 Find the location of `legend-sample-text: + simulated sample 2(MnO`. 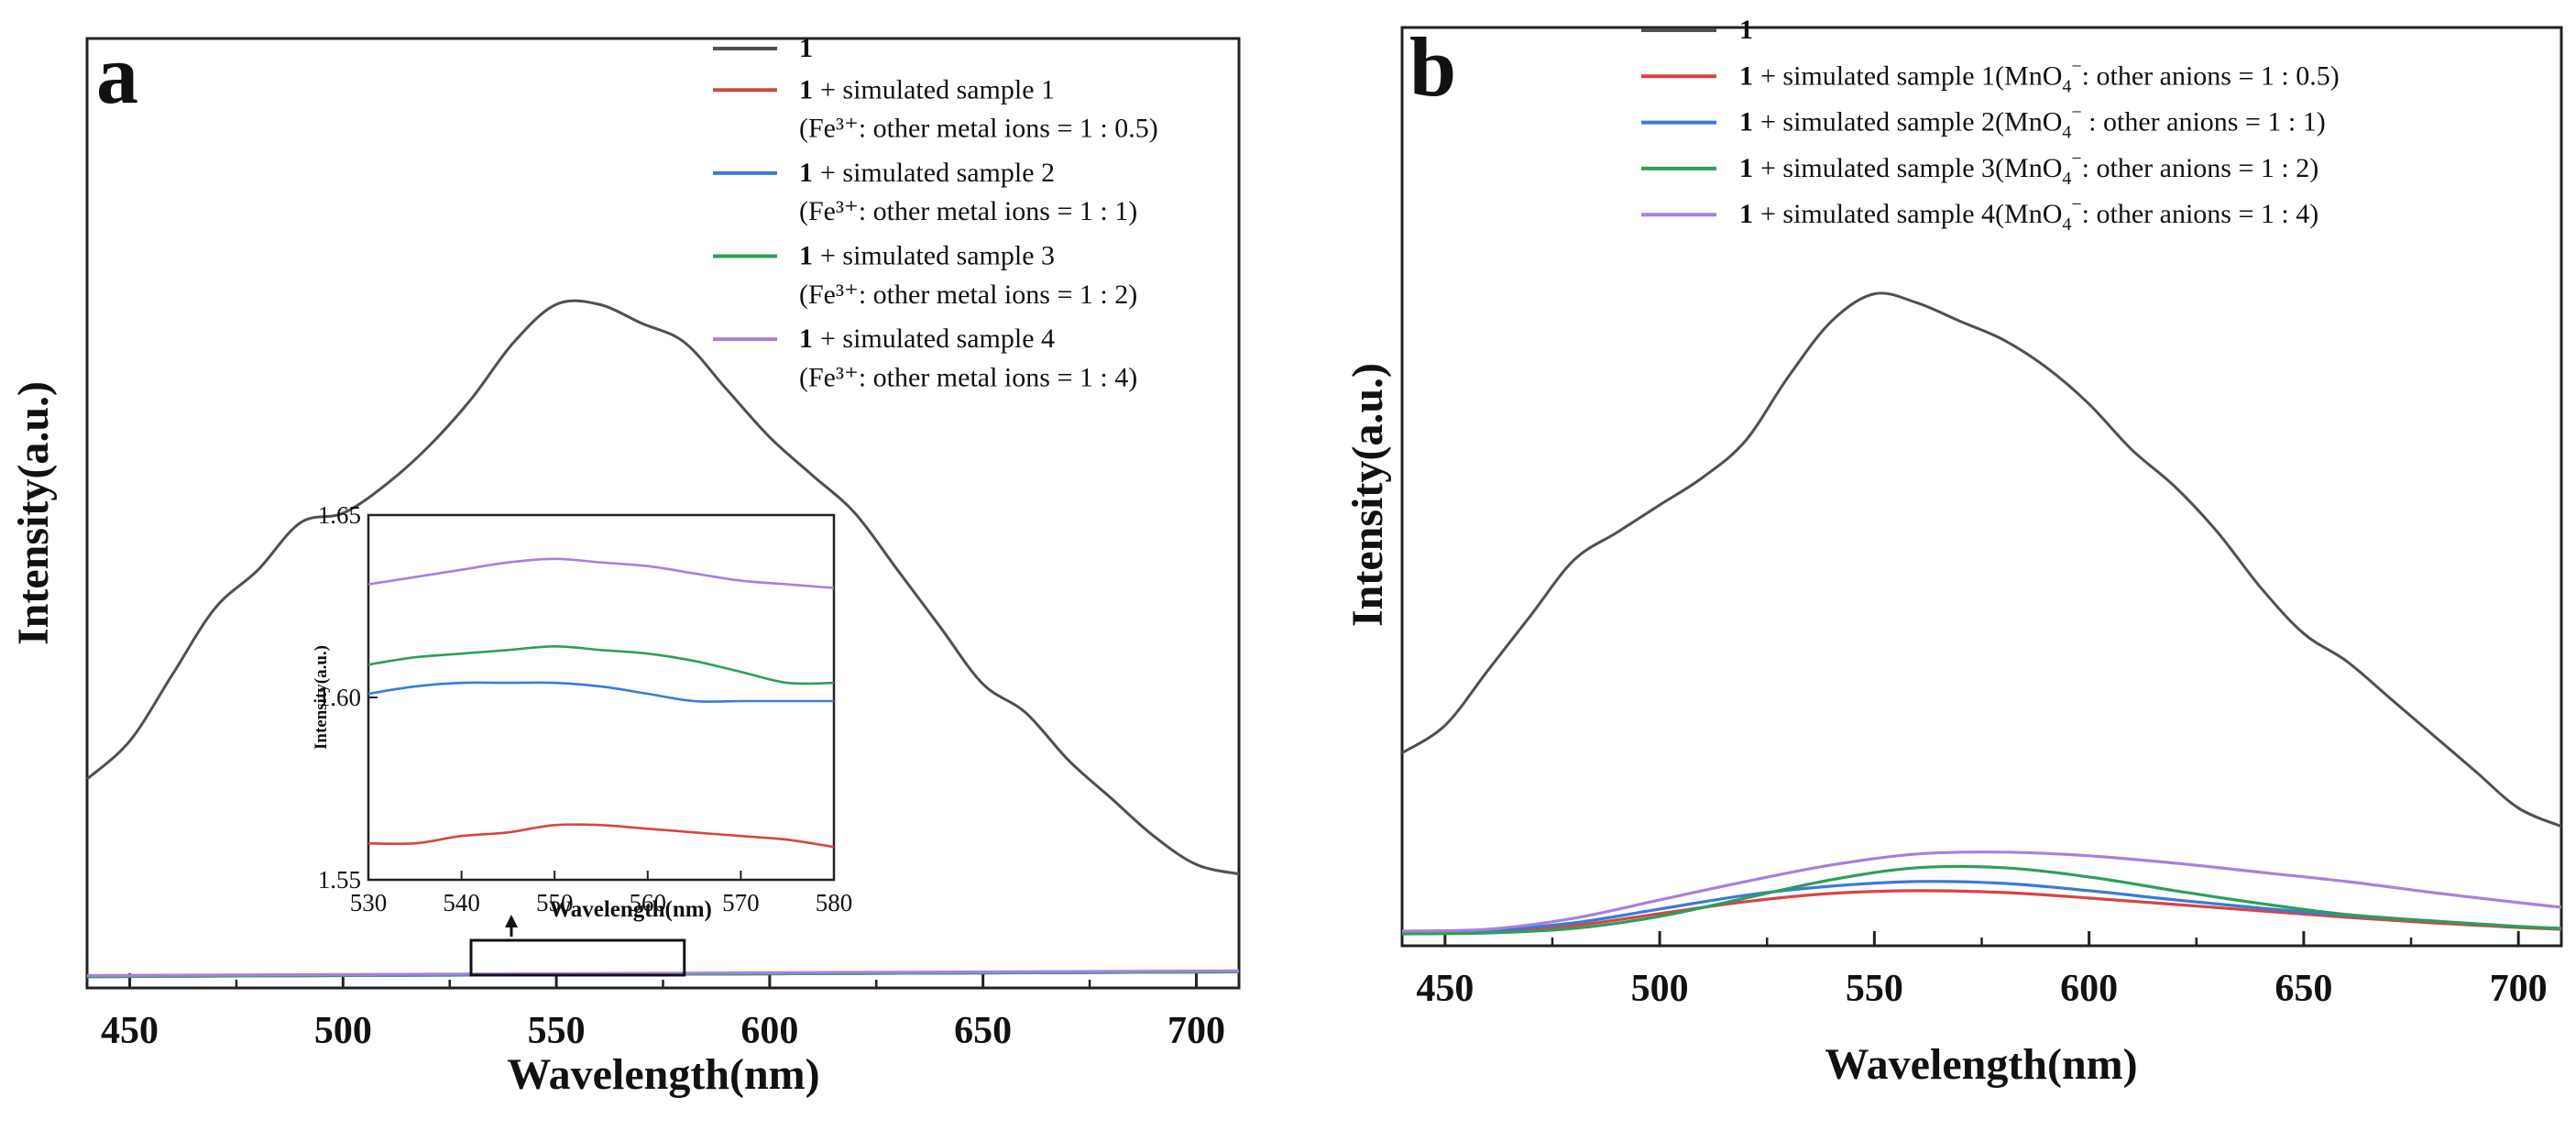

legend-sample-text: + simulated sample 2(MnO is located at coordinates (1911, 122).